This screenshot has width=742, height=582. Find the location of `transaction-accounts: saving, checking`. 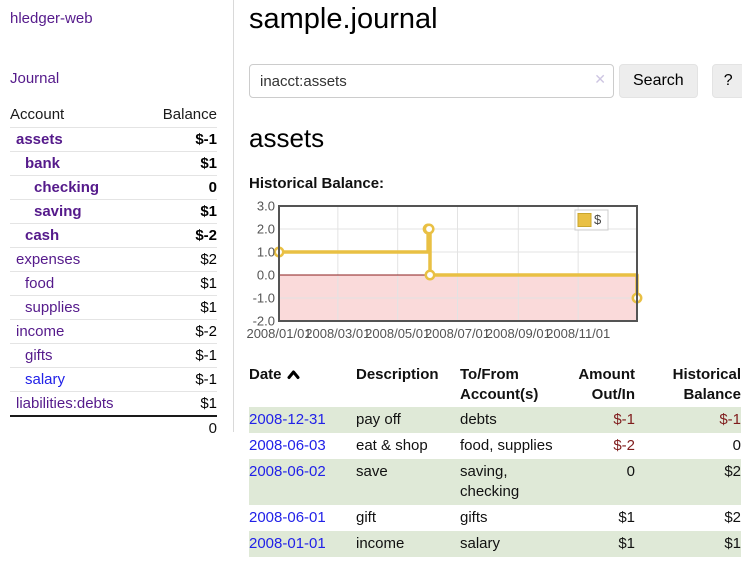

transaction-accounts: saving, checking is located at coordinates (490, 482).